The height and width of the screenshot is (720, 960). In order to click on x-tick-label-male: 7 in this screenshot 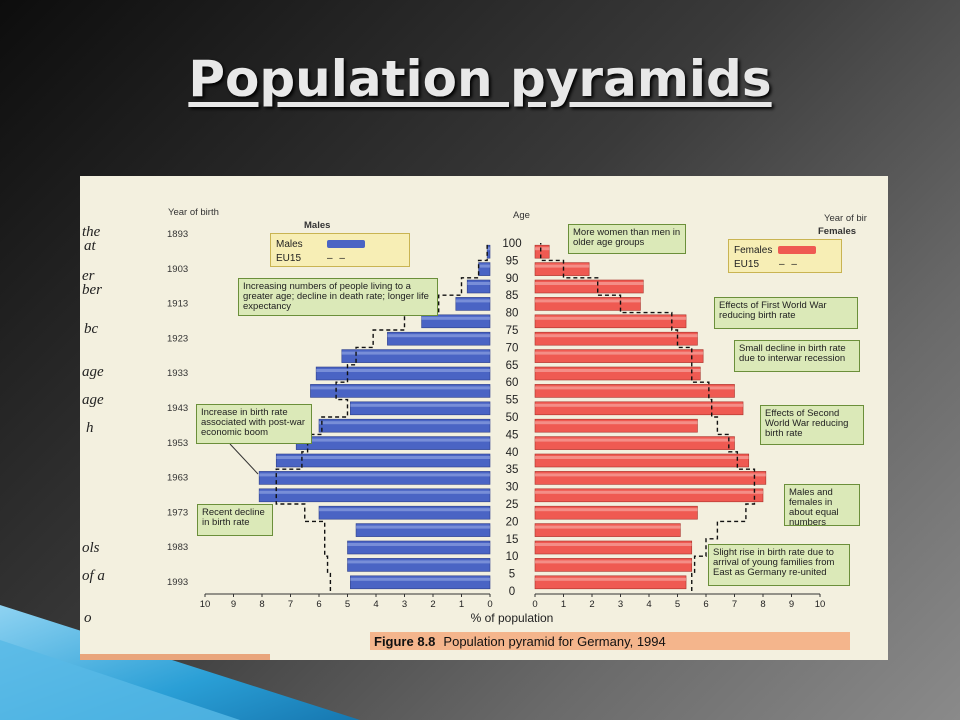, I will do `click(290, 604)`.